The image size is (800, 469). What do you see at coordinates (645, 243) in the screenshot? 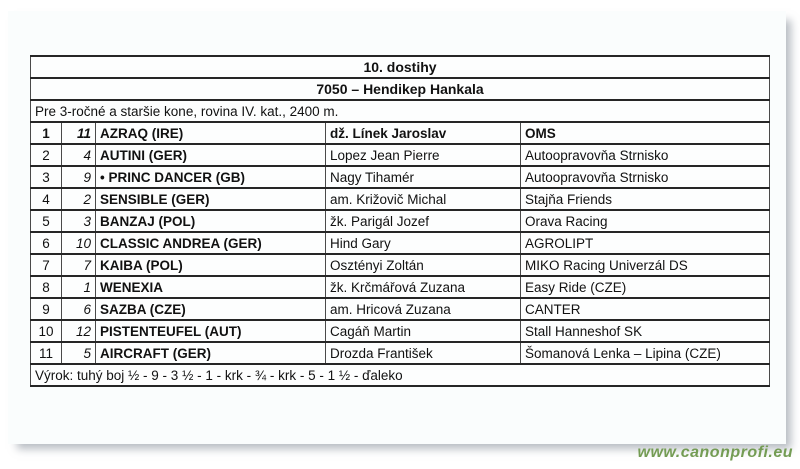
I see `stable-cell: AGROLIPT` at bounding box center [645, 243].